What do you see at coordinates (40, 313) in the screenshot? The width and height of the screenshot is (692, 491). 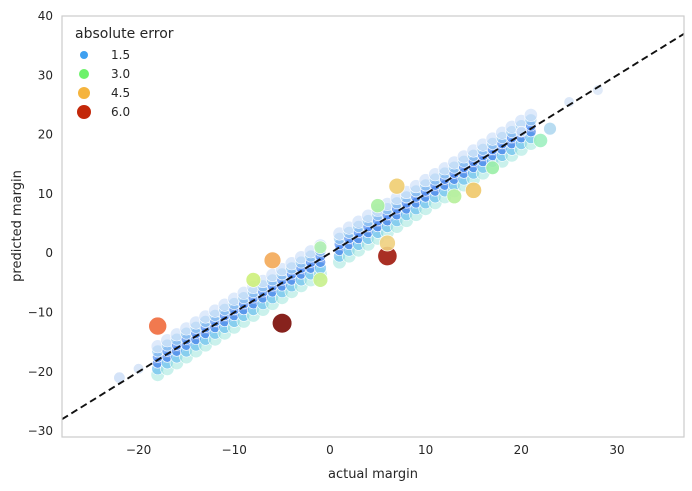 I see `y-tick-label: −10` at bounding box center [40, 313].